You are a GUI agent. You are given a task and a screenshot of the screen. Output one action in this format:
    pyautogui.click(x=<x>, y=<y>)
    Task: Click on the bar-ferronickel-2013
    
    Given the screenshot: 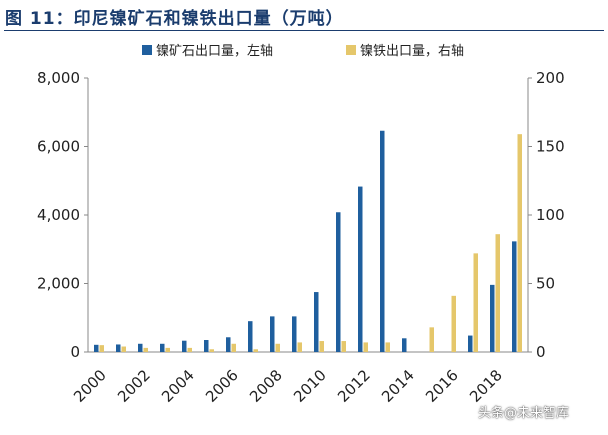 What is the action you would take?
    pyautogui.click(x=387, y=347)
    